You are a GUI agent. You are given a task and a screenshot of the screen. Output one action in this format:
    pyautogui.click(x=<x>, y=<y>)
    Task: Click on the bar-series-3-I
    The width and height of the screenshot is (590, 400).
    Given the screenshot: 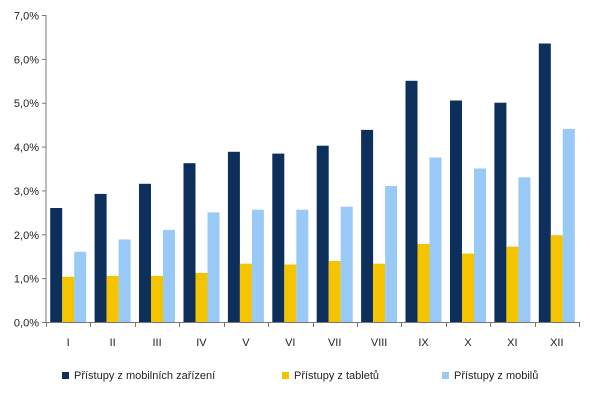 What is the action you would take?
    pyautogui.click(x=80, y=286)
    